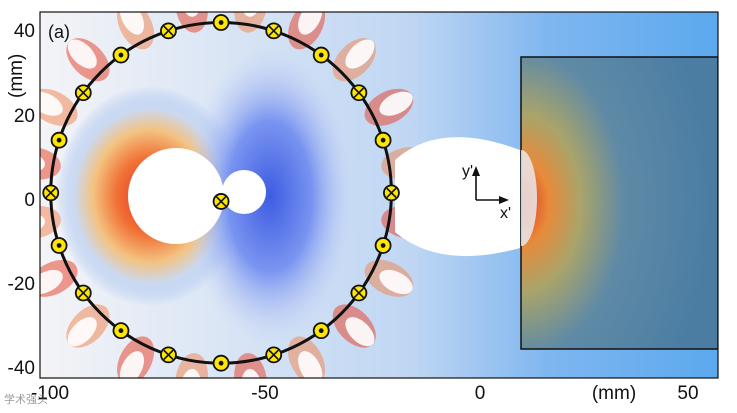  I want to click on x-tick-label: 50, so click(687, 393).